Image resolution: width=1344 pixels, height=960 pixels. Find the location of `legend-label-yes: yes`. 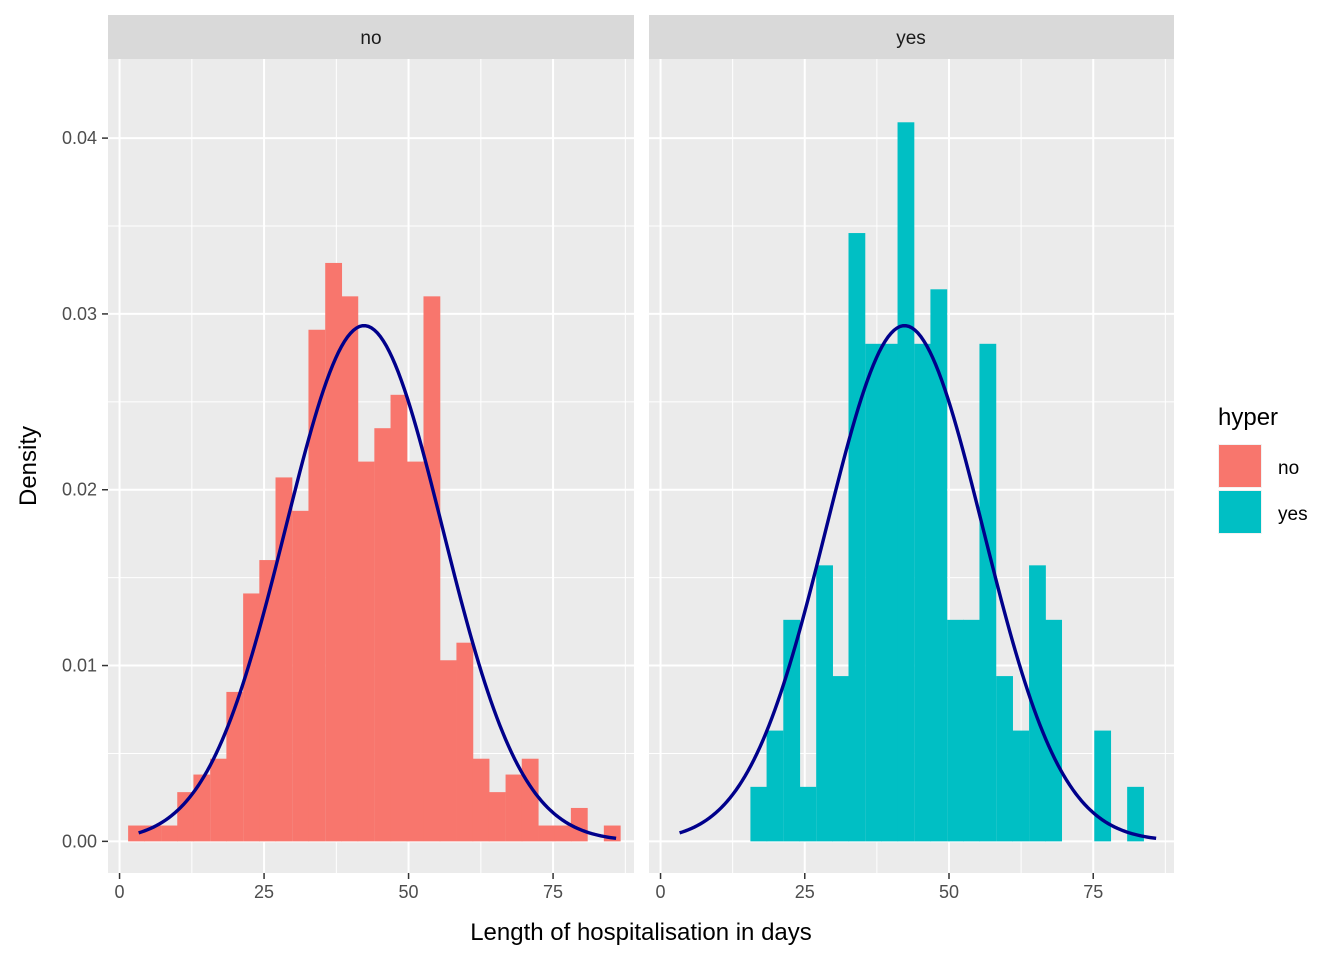

legend-label-yes: yes is located at coordinates (1293, 514).